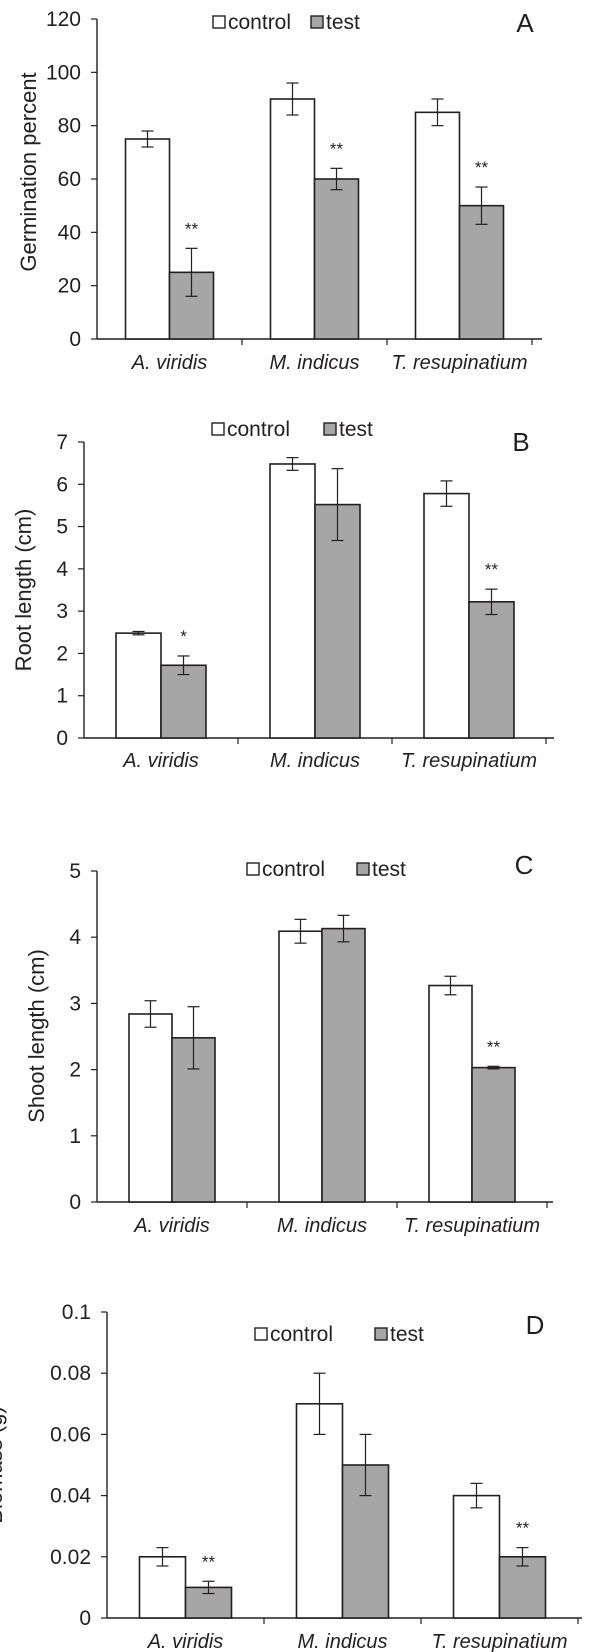 The height and width of the screenshot is (1652, 596). I want to click on y-axis-label: Root length (cm), so click(23, 590).